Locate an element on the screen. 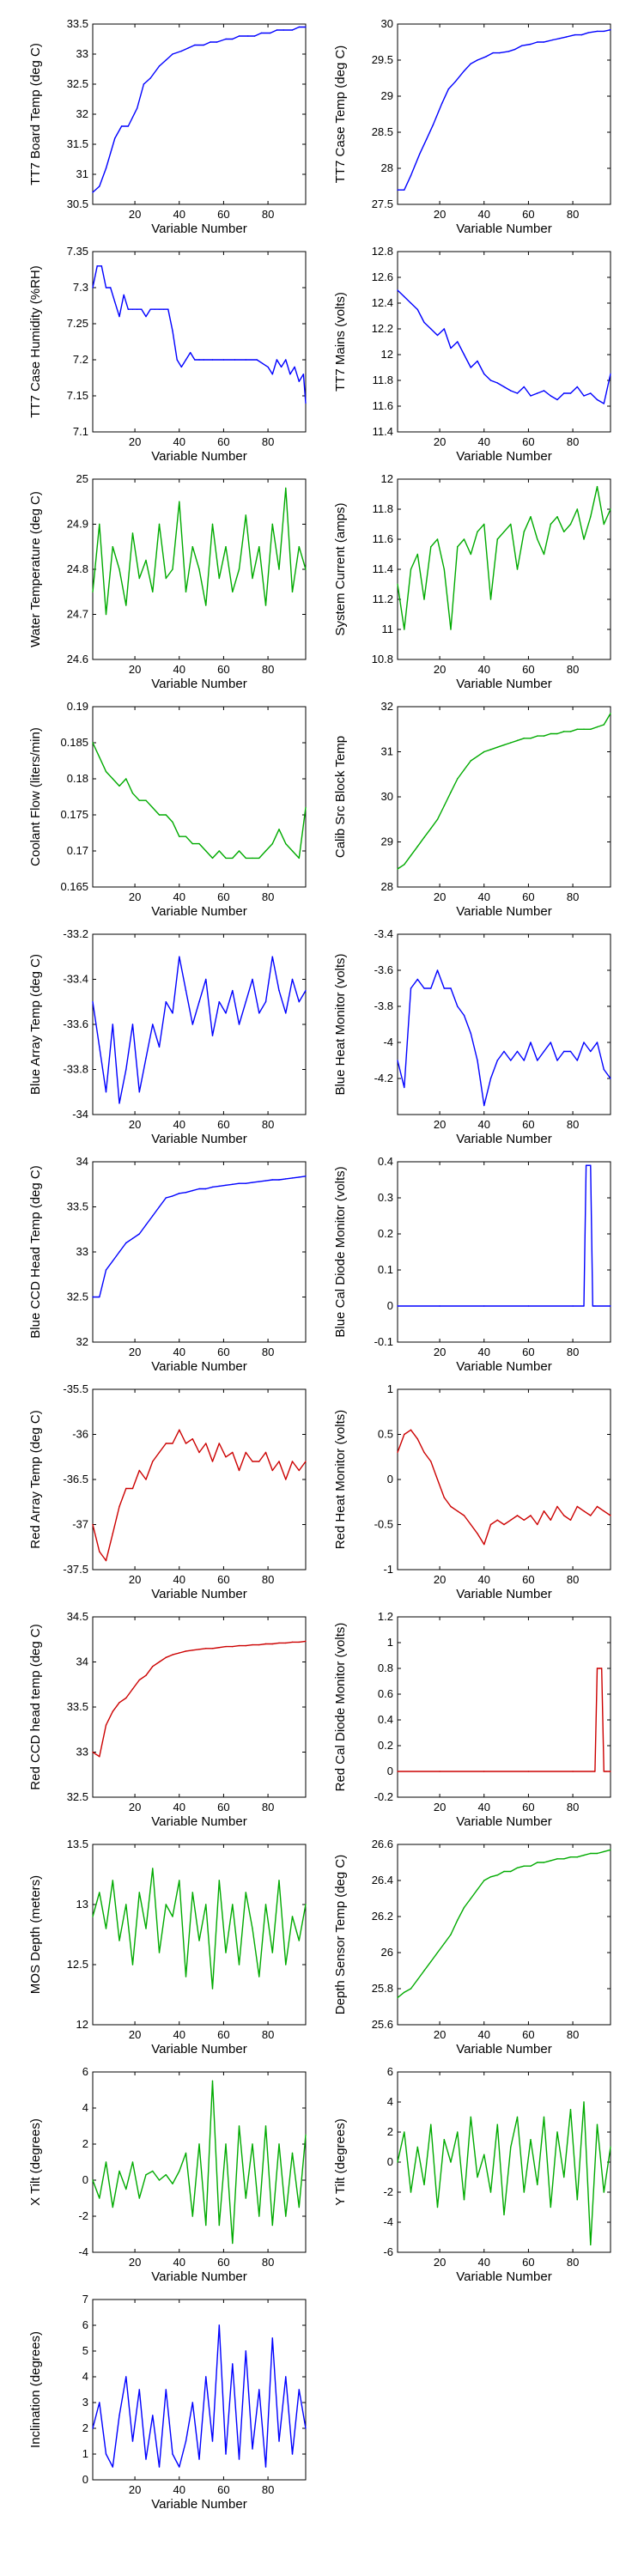 Image resolution: width=644 pixels, height=2576 pixels. plot-frame is located at coordinates (504, 569).